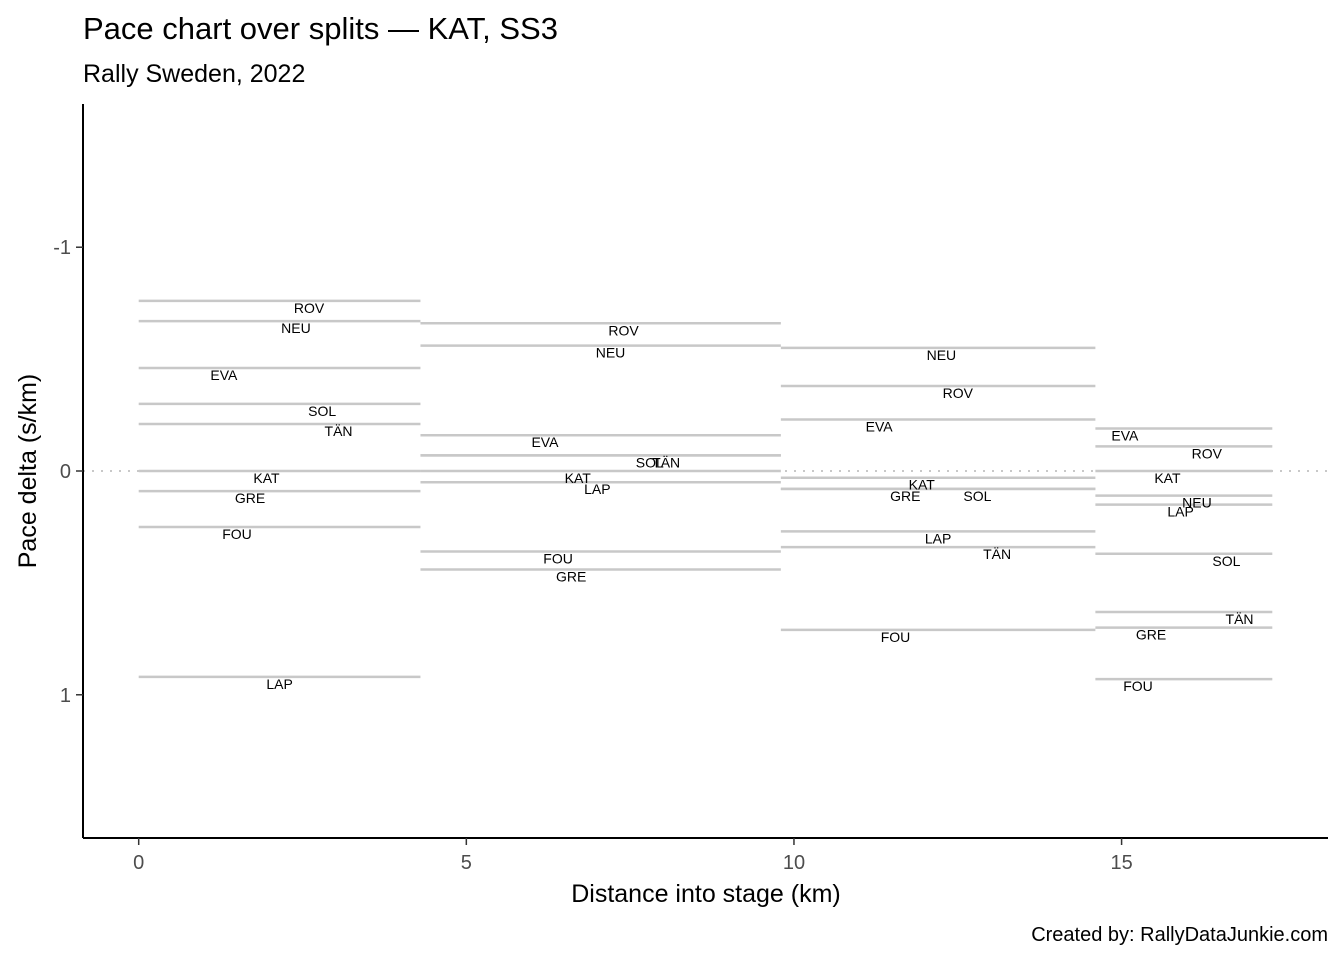 The height and width of the screenshot is (960, 1344). What do you see at coordinates (1240, 619) in the screenshot?
I see `driver-label-4-tän: TÄN` at bounding box center [1240, 619].